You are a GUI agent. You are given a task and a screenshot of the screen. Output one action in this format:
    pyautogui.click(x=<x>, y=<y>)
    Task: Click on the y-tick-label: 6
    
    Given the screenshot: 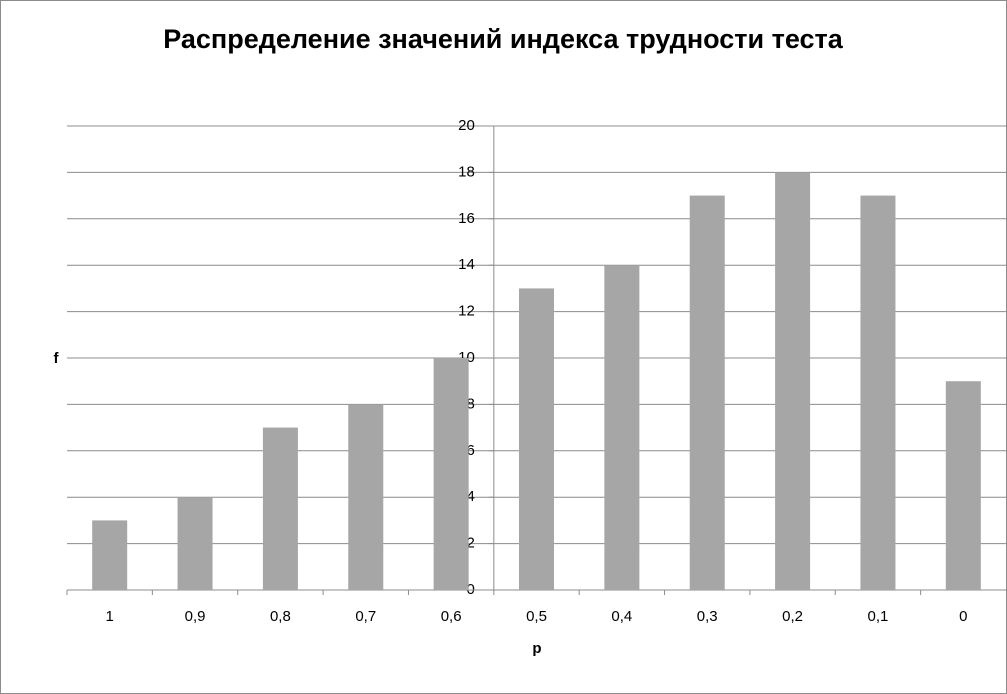 What is the action you would take?
    pyautogui.click(x=470, y=450)
    